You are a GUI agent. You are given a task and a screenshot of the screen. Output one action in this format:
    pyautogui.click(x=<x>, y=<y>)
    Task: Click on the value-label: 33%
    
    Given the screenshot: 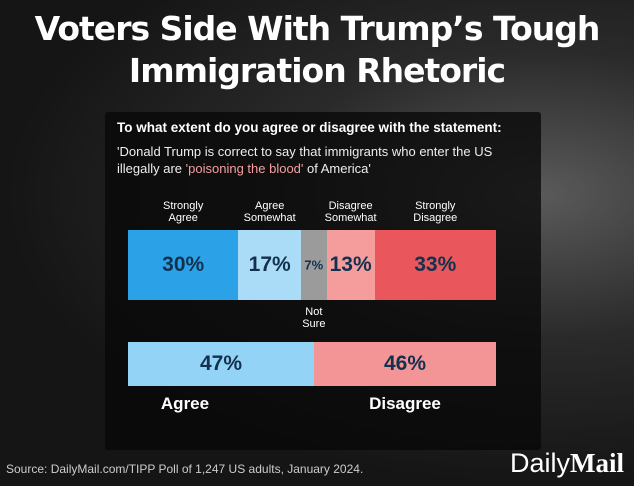 What is the action you would take?
    pyautogui.click(x=435, y=264)
    